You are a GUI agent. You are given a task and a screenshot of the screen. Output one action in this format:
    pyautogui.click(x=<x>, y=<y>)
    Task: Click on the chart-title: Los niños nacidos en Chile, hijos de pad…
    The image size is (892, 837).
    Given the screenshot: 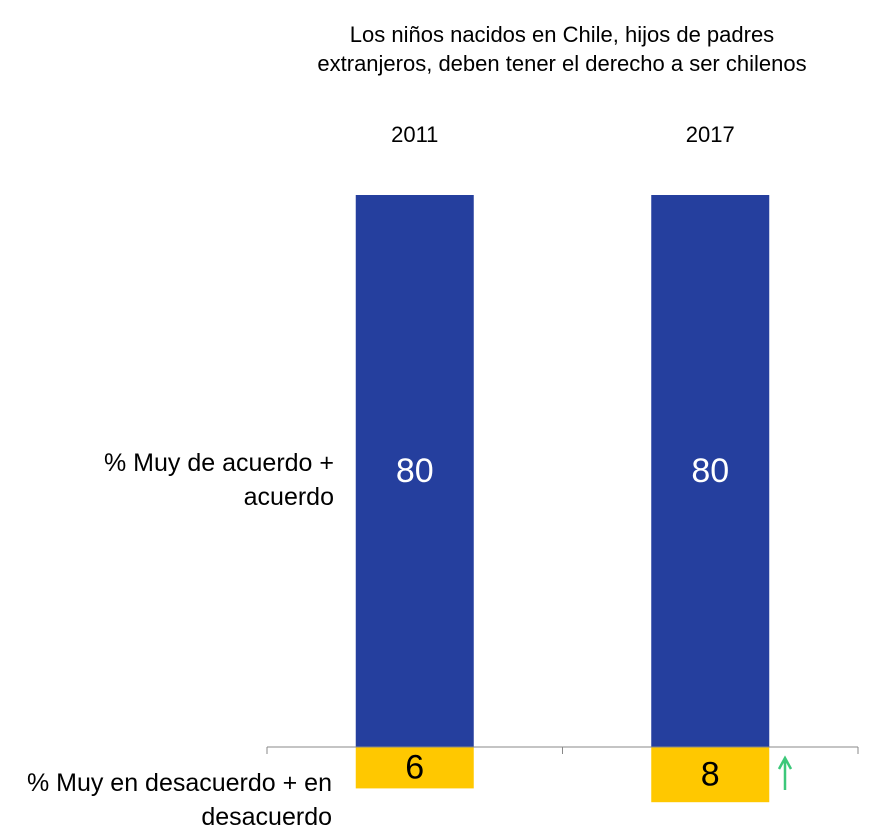 What is the action you would take?
    pyautogui.click(x=562, y=34)
    